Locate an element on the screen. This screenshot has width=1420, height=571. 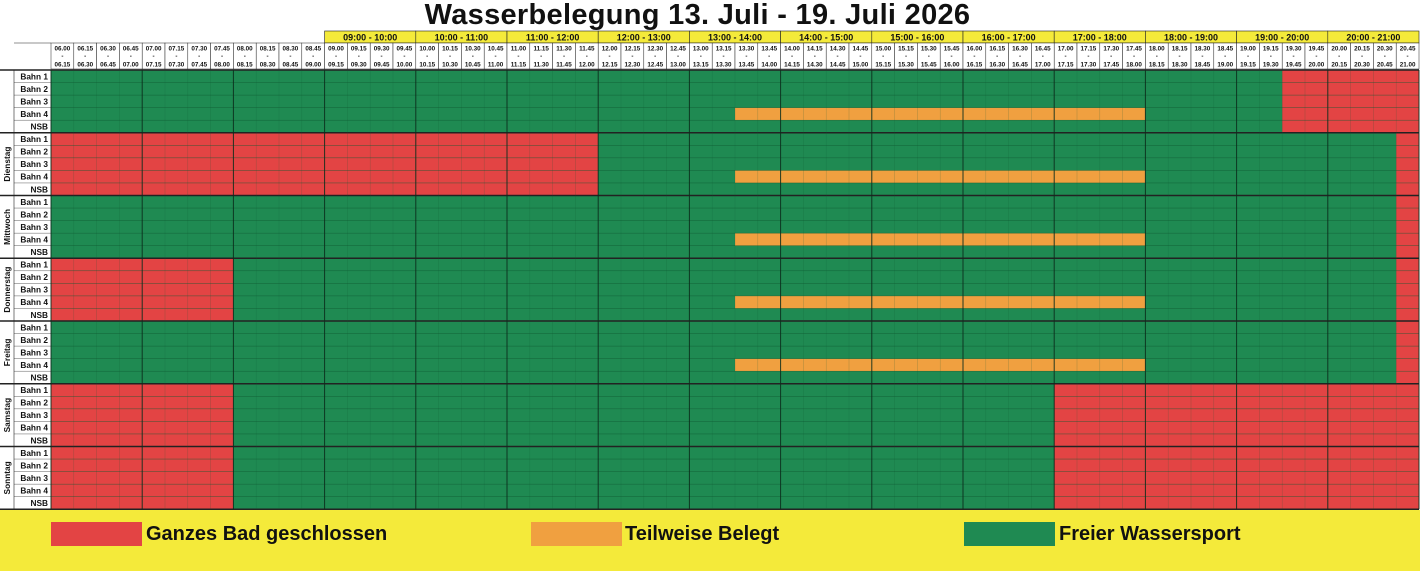
slot-end-label: 13.00 is located at coordinates (678, 65).